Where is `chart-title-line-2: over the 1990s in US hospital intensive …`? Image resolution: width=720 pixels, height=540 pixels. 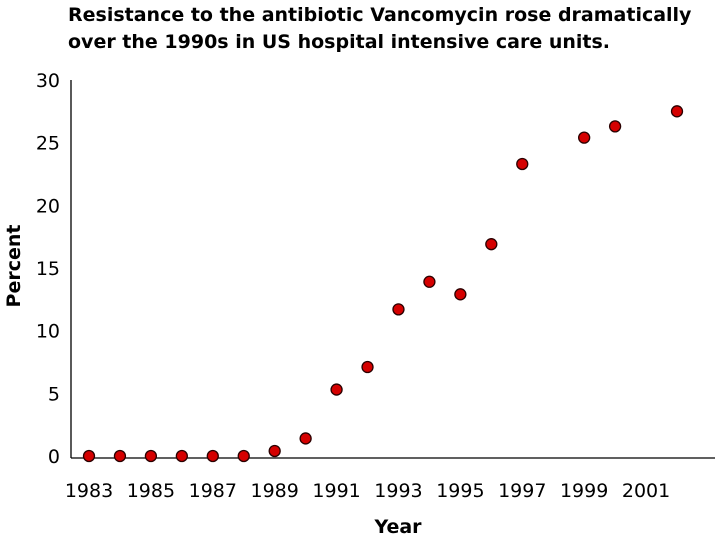
chart-title-line-2: over the 1990s in US hospital intensive … is located at coordinates (339, 42).